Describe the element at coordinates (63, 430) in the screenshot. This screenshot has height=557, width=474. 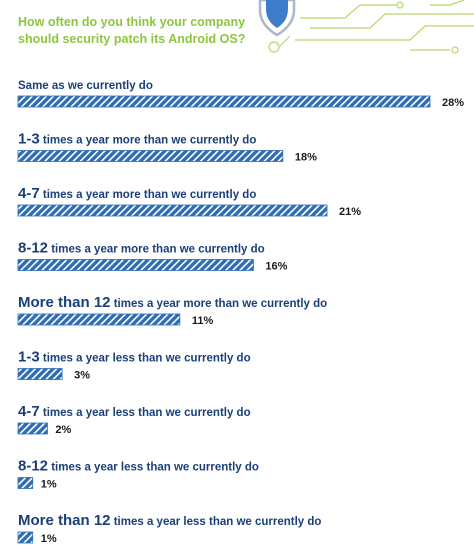
I see `value-label: 2%` at that location.